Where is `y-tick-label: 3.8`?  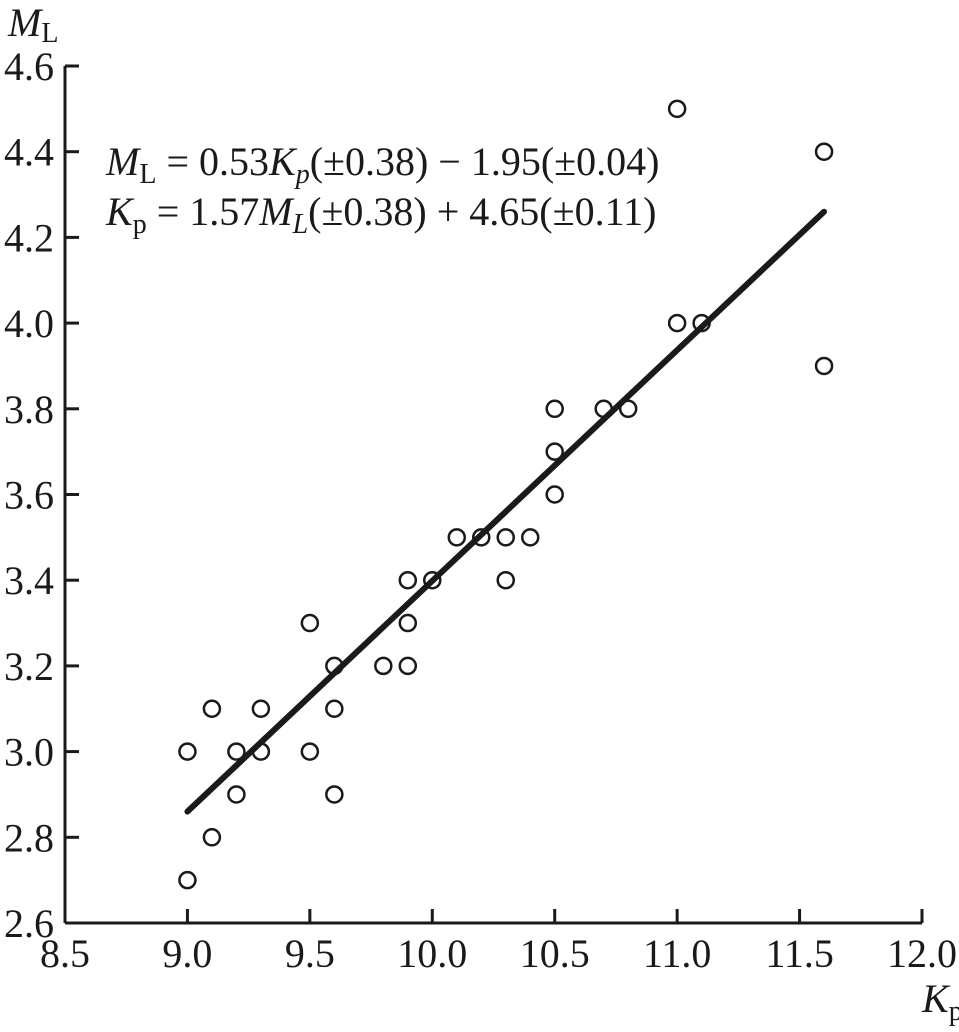
y-tick-label: 3.8 is located at coordinates (29, 409).